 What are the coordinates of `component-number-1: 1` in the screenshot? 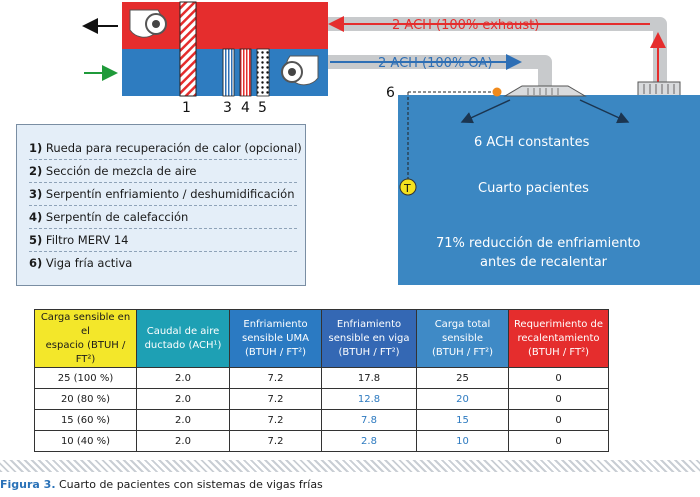 It's located at (186, 108).